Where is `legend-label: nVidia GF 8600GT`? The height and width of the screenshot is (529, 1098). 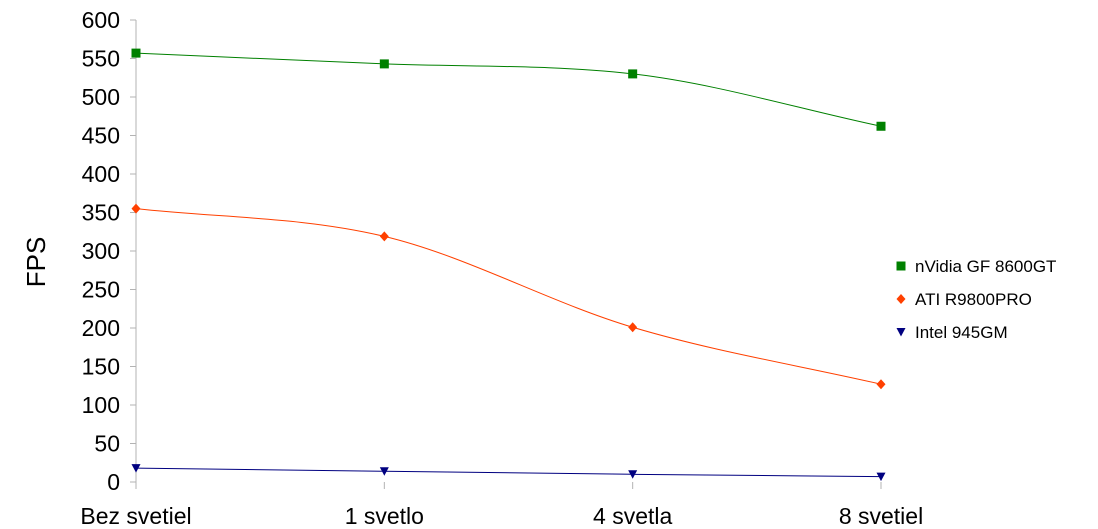
legend-label: nVidia GF 8600GT is located at coordinates (985, 266).